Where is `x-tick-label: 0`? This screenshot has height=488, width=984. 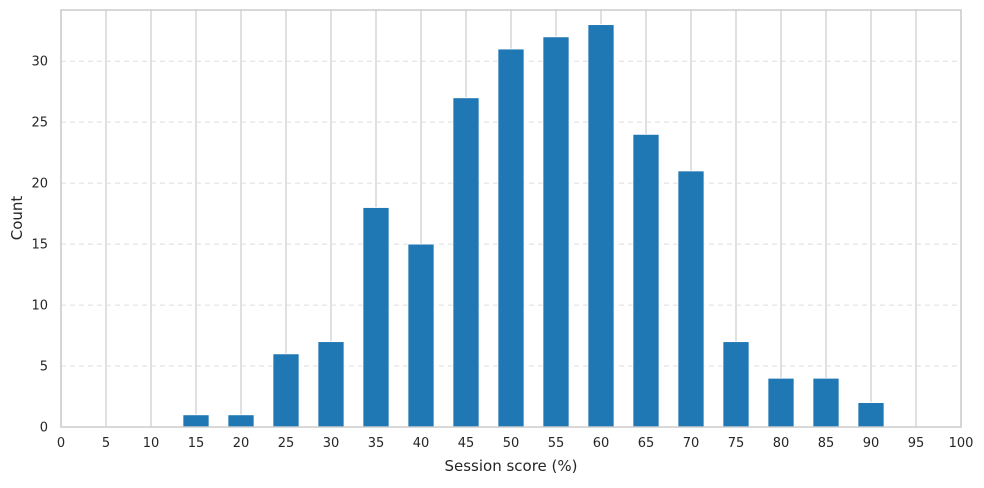 x-tick-label: 0 is located at coordinates (61, 443).